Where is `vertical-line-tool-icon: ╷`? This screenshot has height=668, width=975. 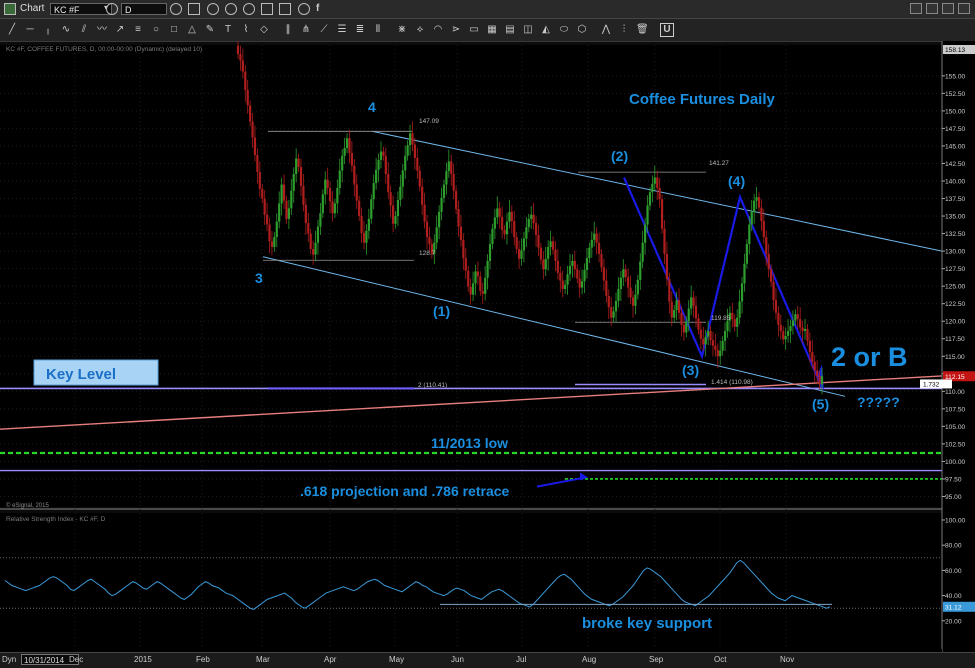 vertical-line-tool-icon: ╷ is located at coordinates (48, 29).